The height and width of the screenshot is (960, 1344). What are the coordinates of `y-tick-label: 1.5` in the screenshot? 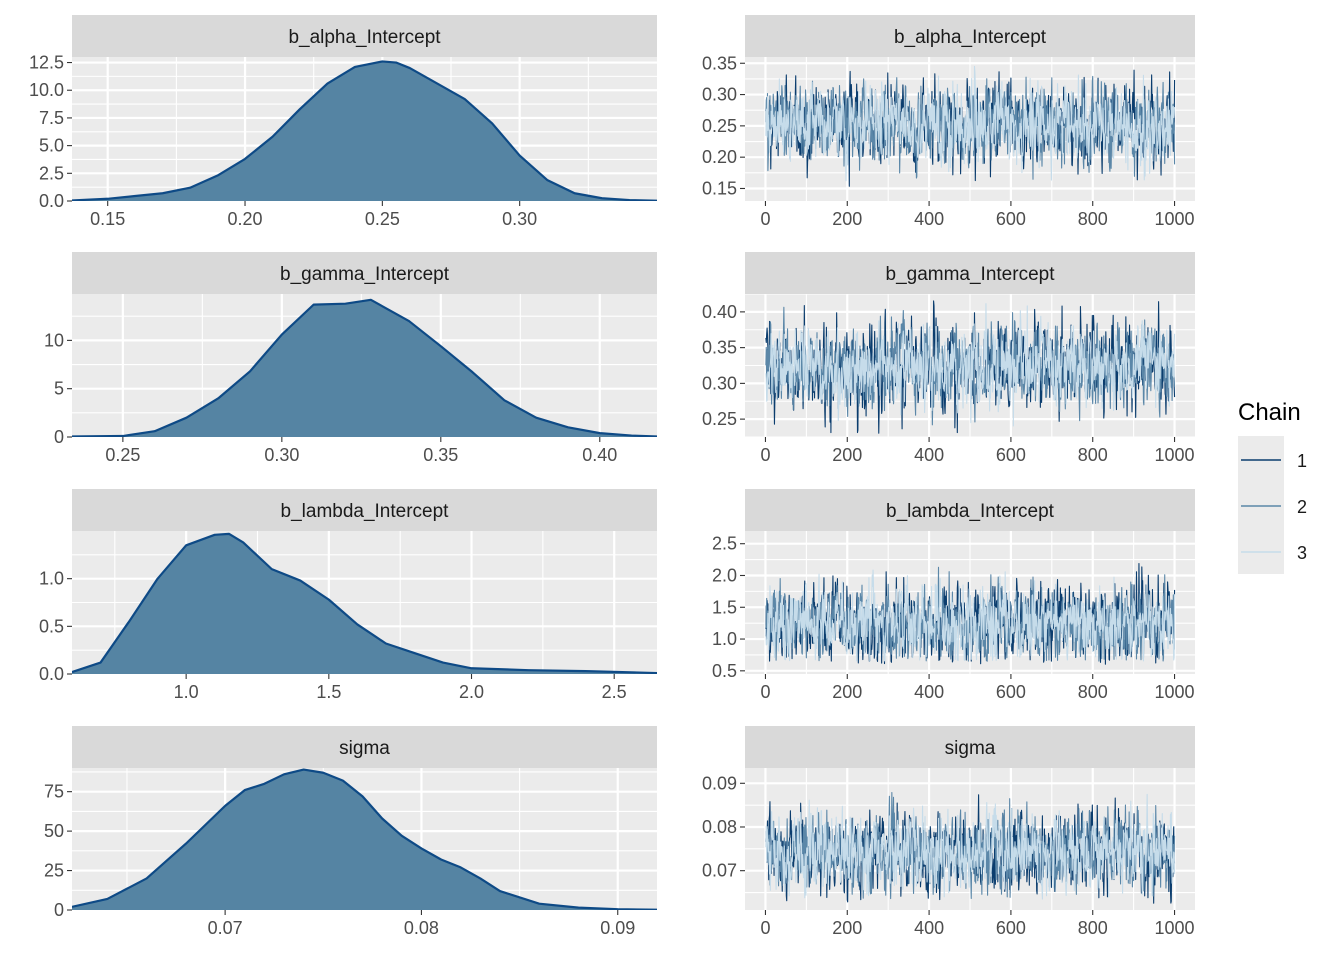 It's located at (724, 607).